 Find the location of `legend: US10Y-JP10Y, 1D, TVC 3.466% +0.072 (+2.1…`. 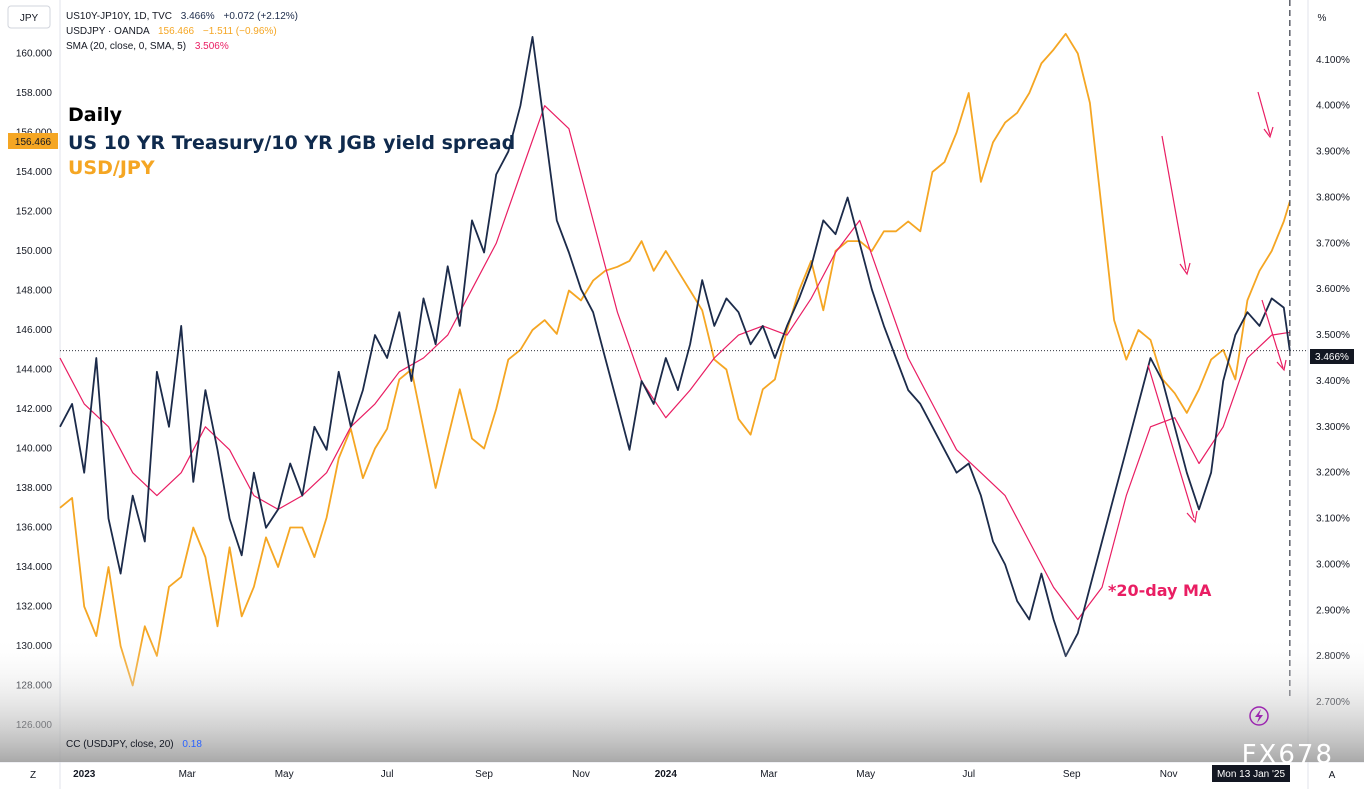

legend: US10Y-JP10Y, 1D, TVC 3.466% +0.072 (+2.1… is located at coordinates (182, 31).